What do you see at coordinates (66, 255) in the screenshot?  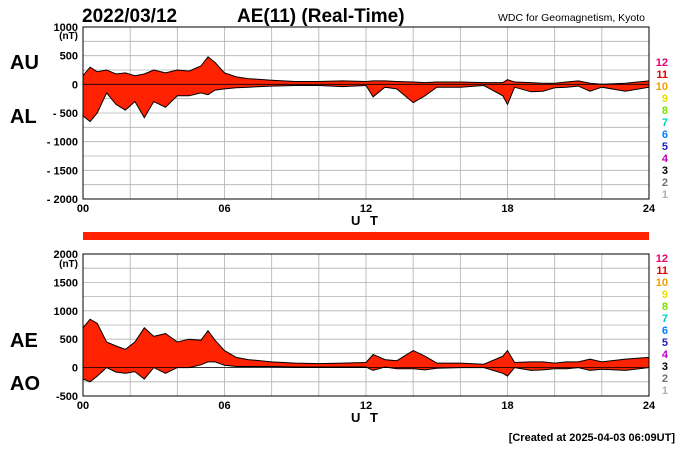 I see `y-tick-label: 2000` at bounding box center [66, 255].